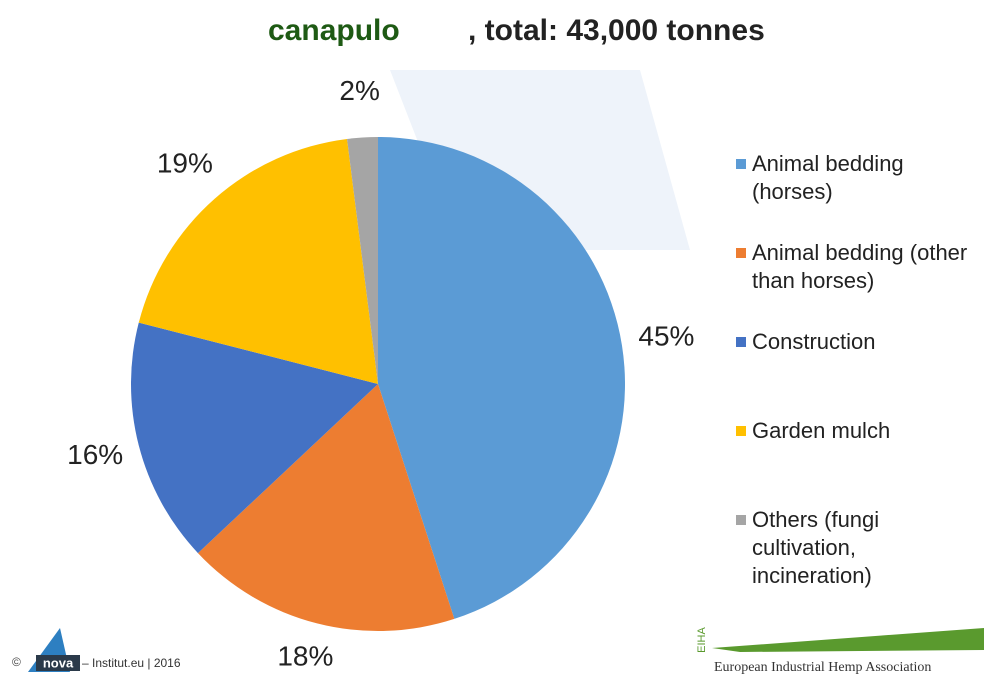  I want to click on legend-item: Others (fungi cultivation, incineration), so click(856, 550).